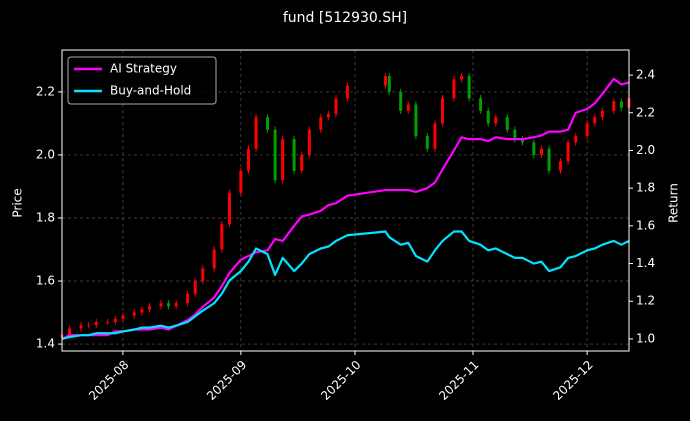 The width and height of the screenshot is (690, 421). Describe the element at coordinates (18, 202) in the screenshot. I see `y-axis-label: Price` at that location.